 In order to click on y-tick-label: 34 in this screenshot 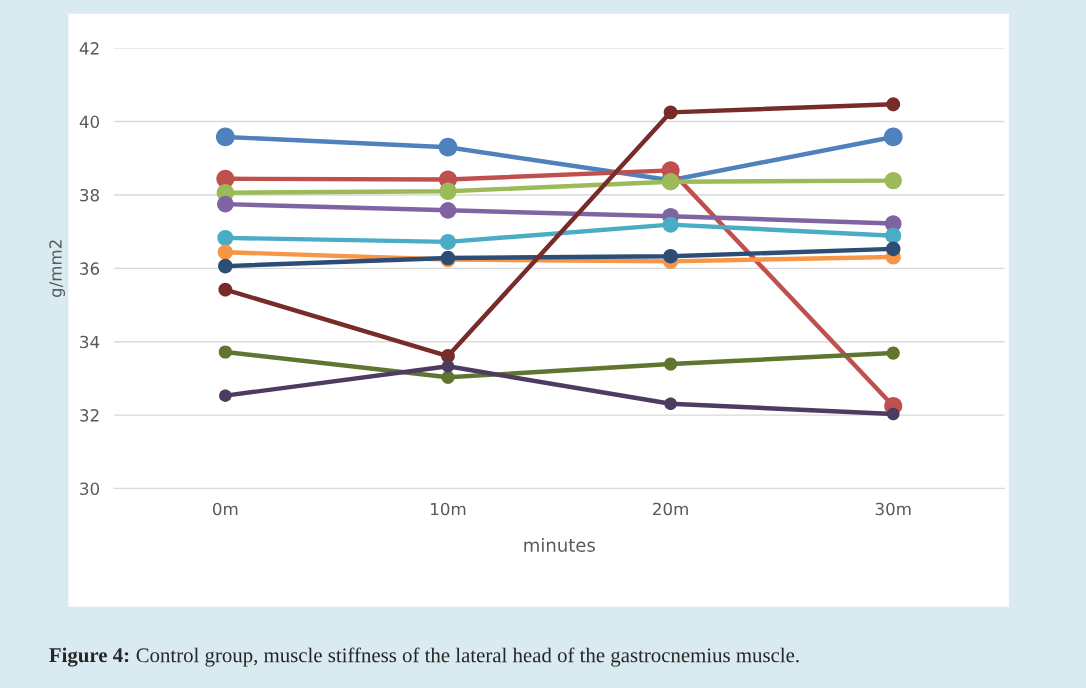, I will do `click(90, 342)`.